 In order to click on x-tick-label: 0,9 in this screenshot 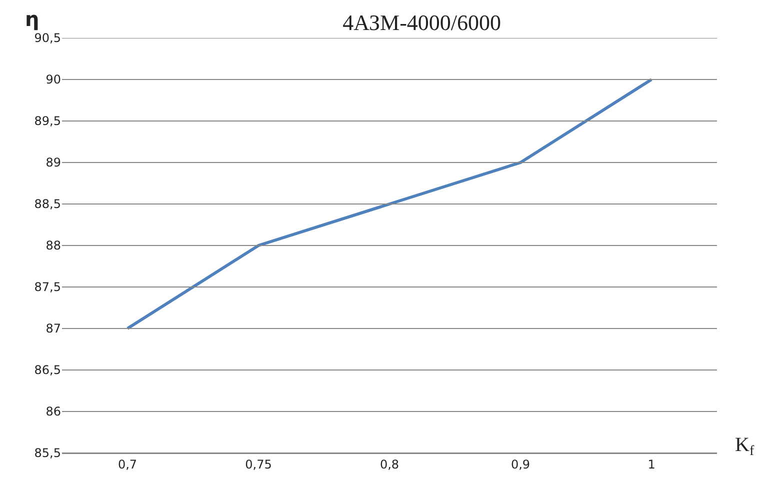, I will do `click(520, 464)`.